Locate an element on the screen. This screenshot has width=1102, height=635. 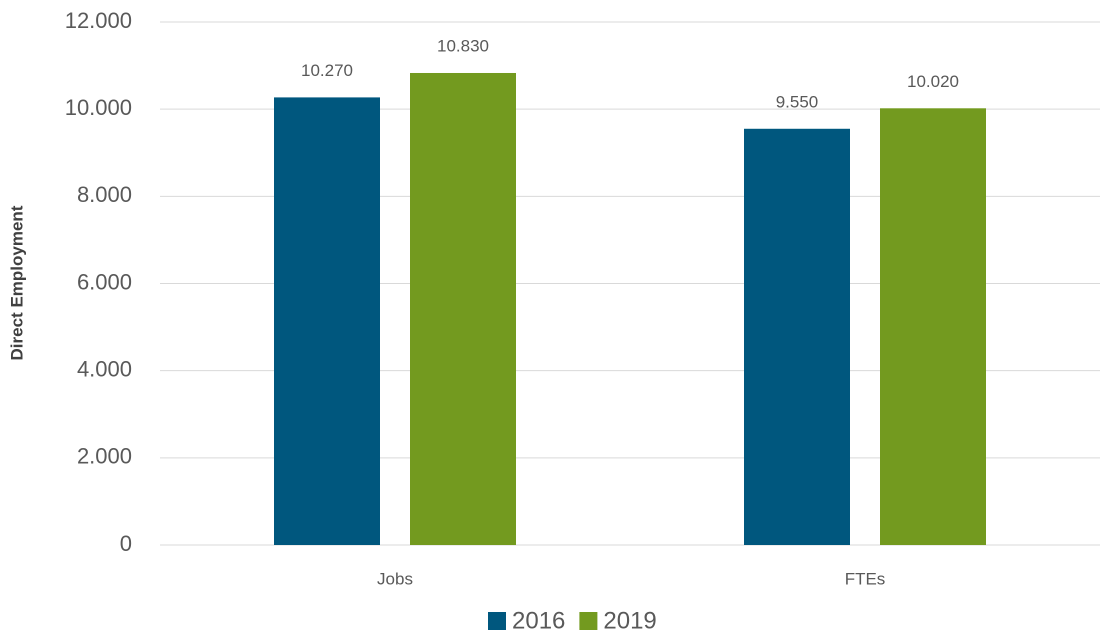
y-tick-label: 0 is located at coordinates (126, 543).